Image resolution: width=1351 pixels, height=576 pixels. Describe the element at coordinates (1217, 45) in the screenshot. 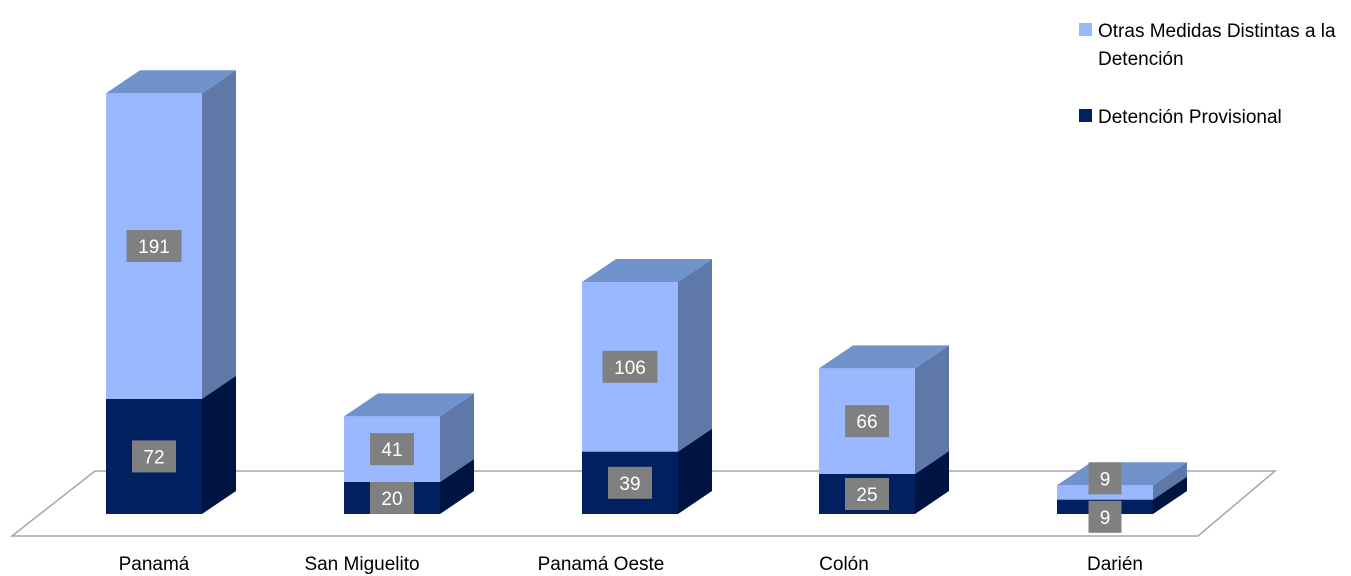

I see `legend-label-otras: Otras Medidas Distintas a la Detención` at that location.